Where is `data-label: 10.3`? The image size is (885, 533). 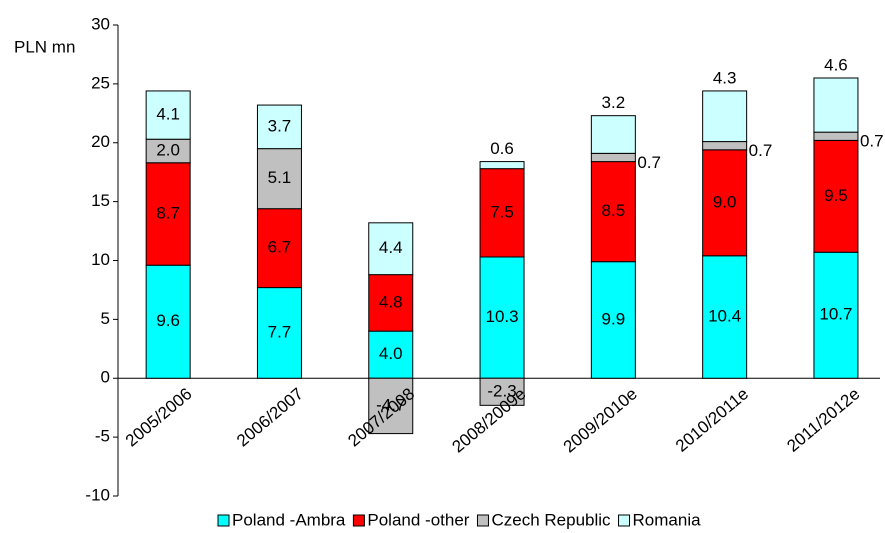
data-label: 10.3 is located at coordinates (502, 316).